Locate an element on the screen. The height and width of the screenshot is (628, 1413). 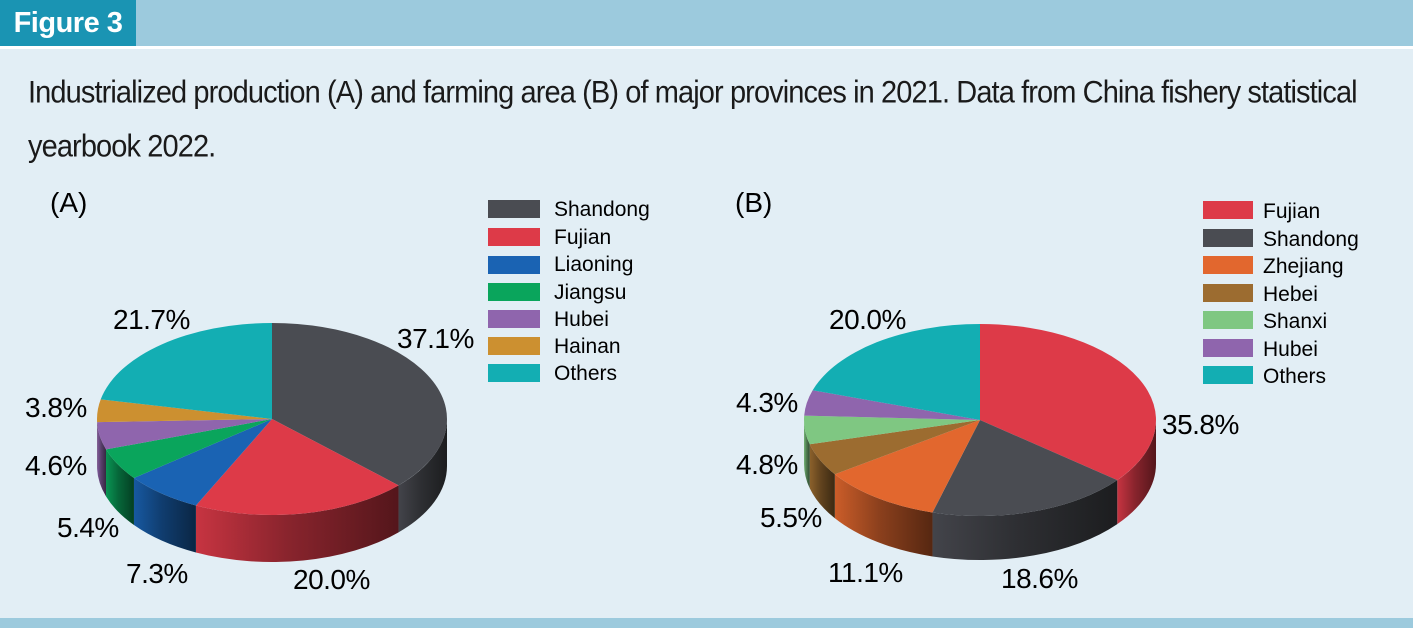
legend-b-item: Fujian is located at coordinates (1261, 211).